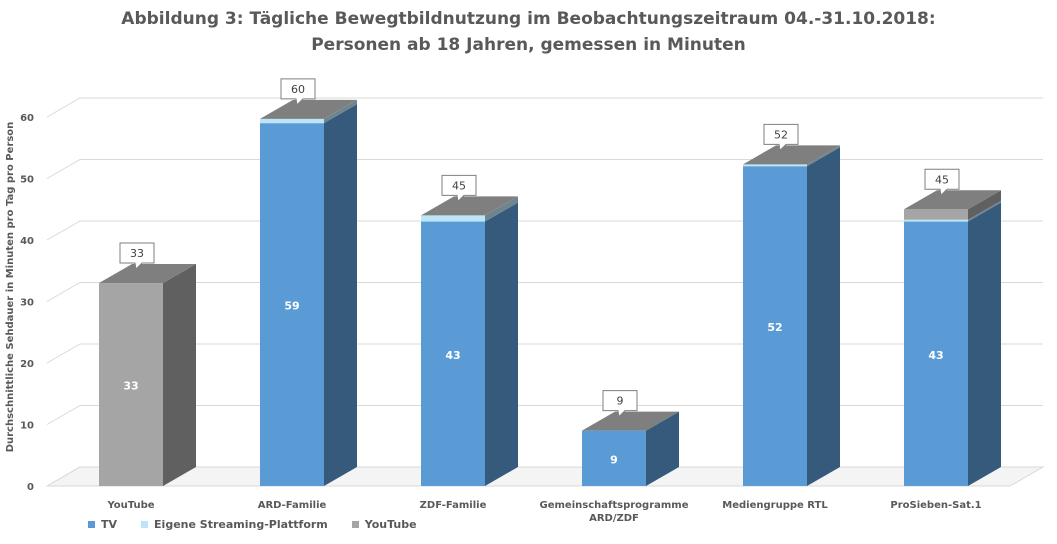  I want to click on total-label: 9, so click(620, 401).